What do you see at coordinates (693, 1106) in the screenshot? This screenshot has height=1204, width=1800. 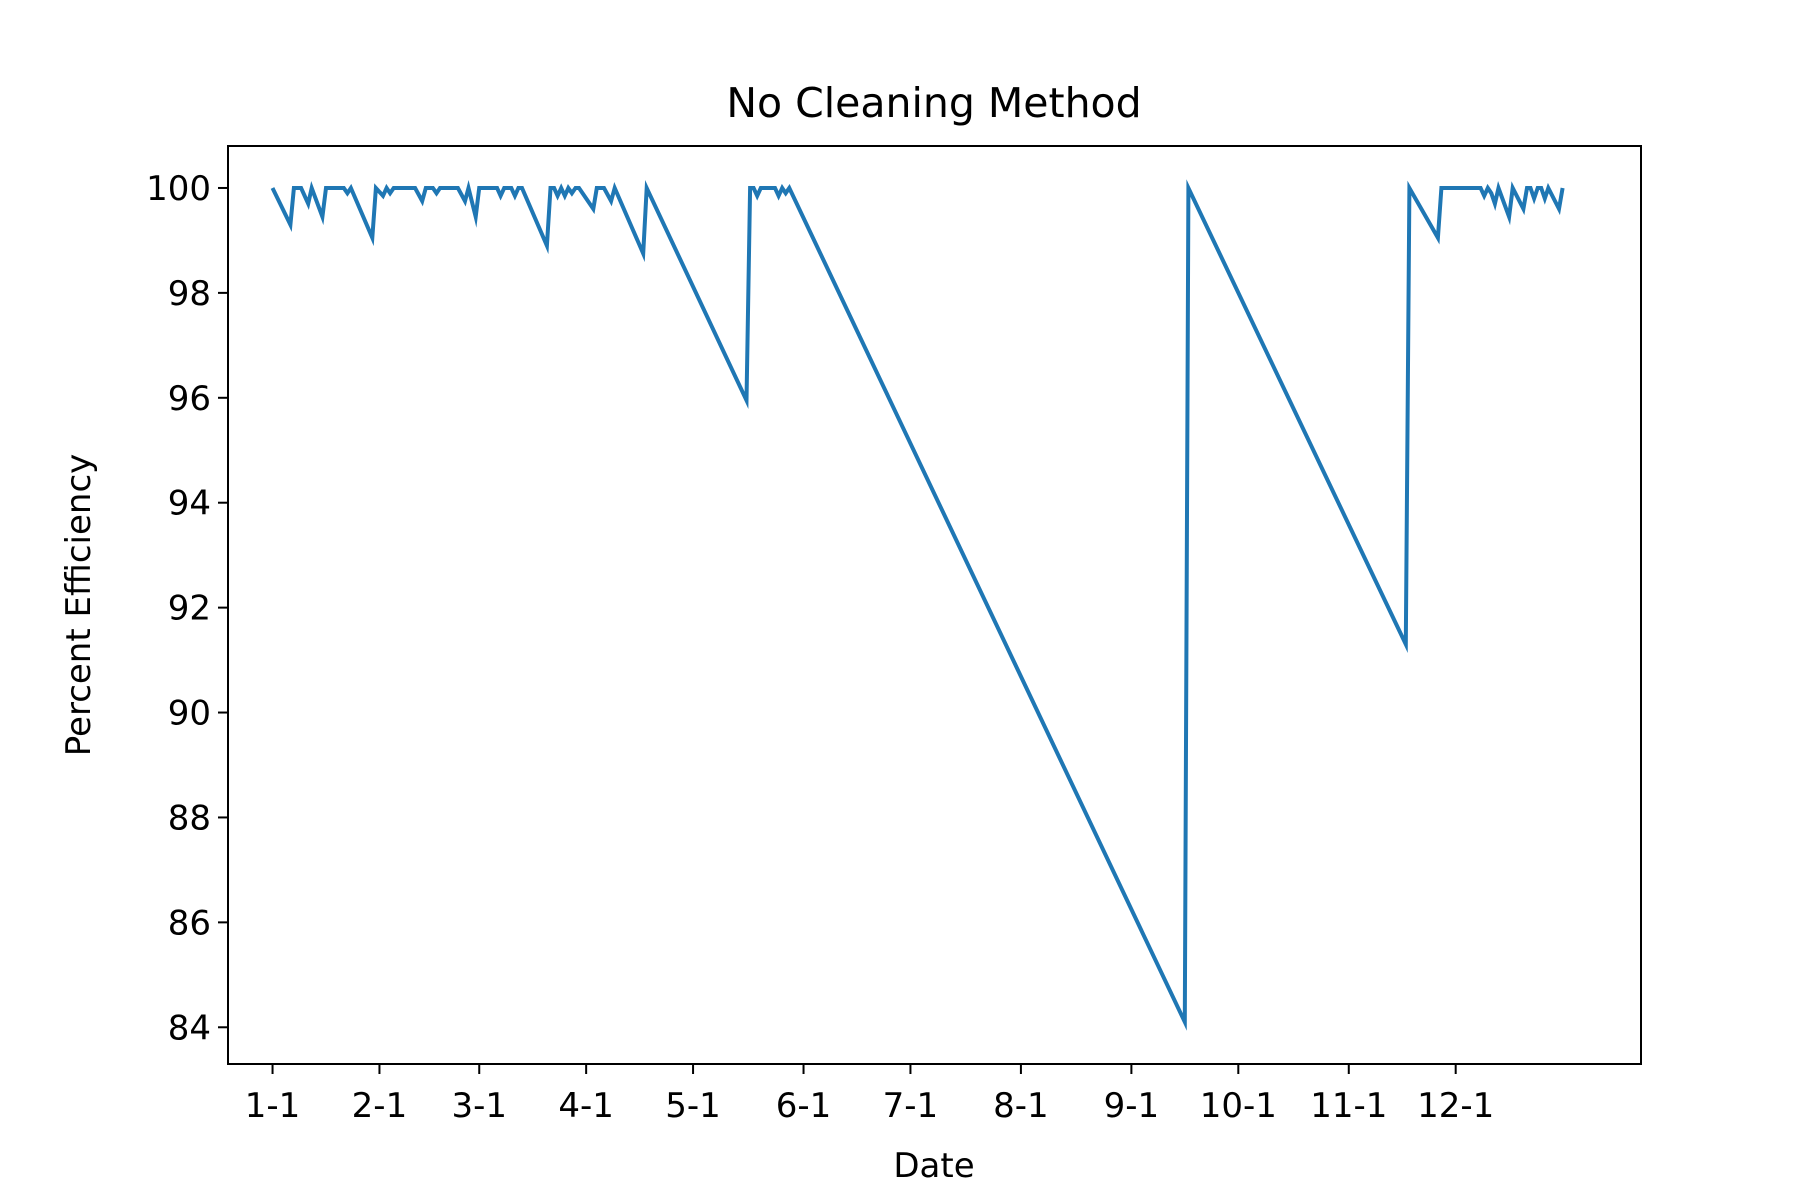 I see `x-tick-label: 5-1` at bounding box center [693, 1106].